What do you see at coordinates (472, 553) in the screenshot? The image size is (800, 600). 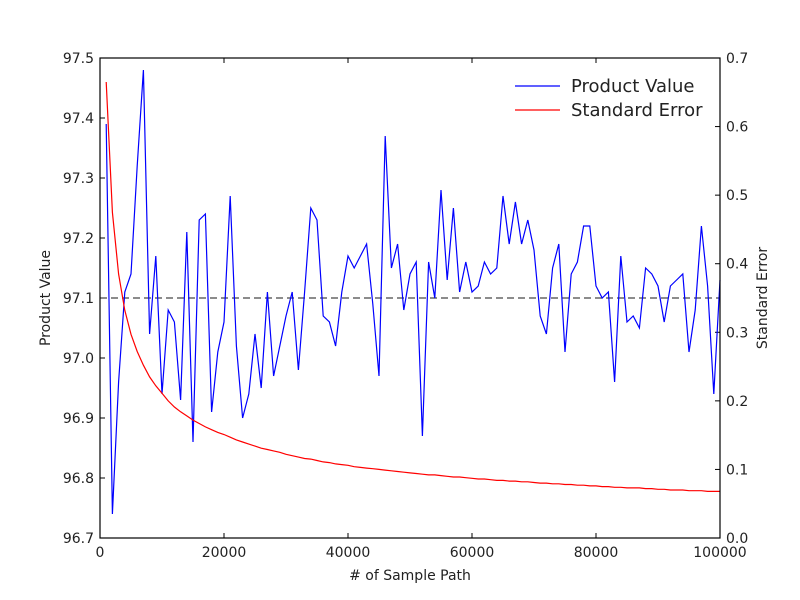 I see `x-tick-label: 60000` at bounding box center [472, 553].